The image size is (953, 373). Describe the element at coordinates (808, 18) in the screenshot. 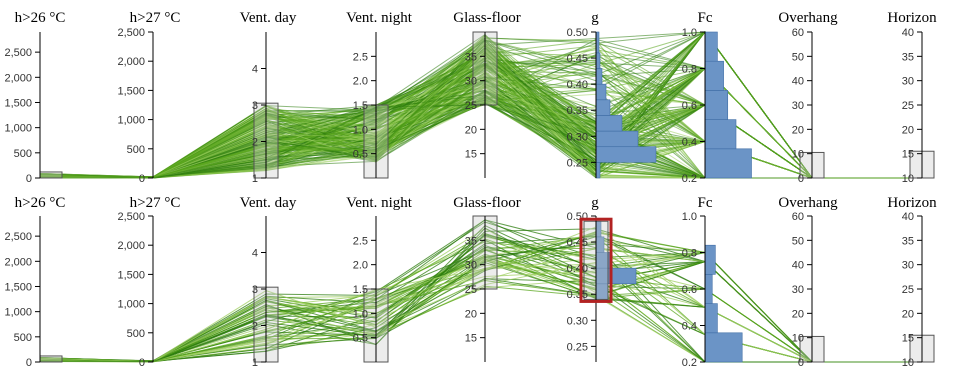

I see `axis-title: Overhang` at that location.